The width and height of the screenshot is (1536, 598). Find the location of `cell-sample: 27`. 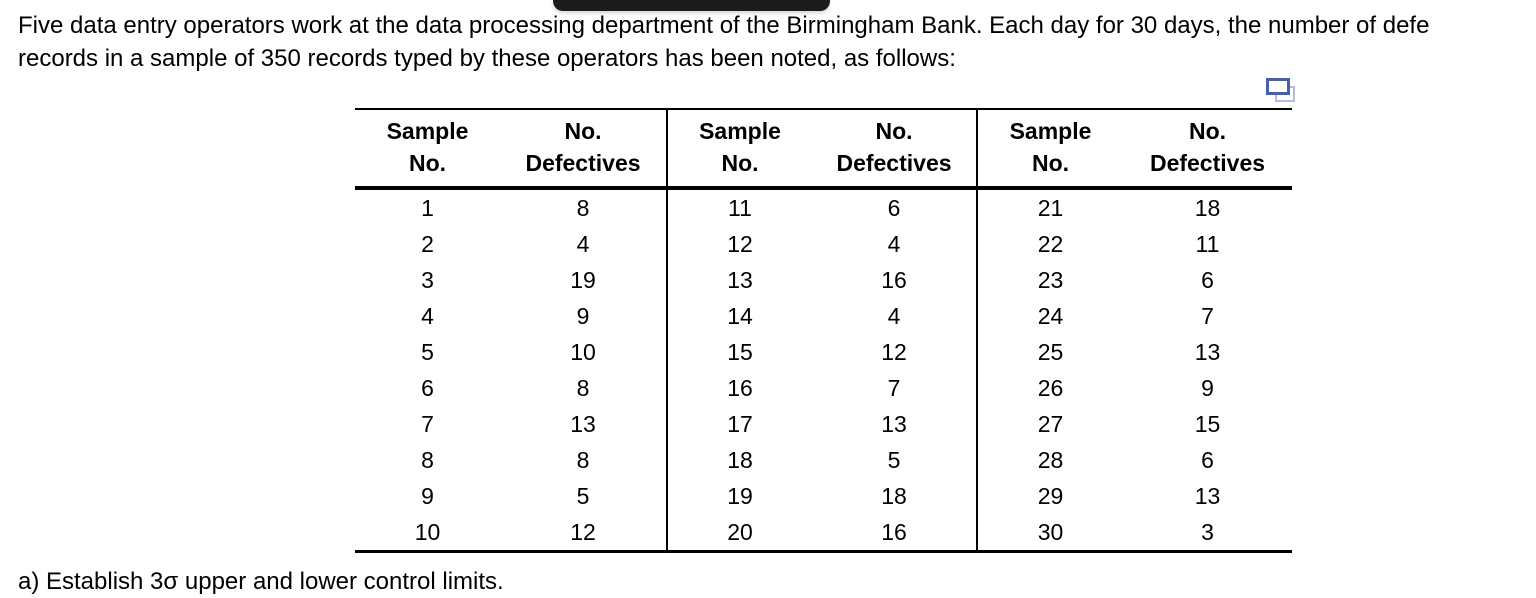

cell-sample: 27 is located at coordinates (1050, 423).